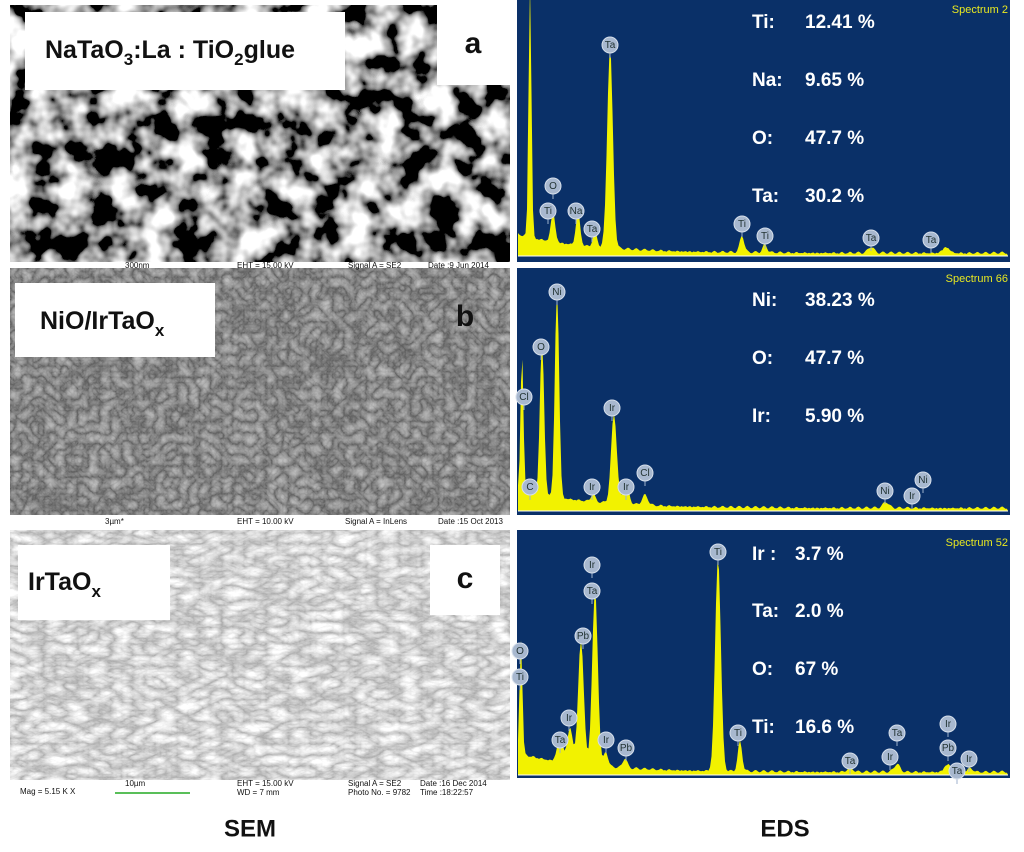 The height and width of the screenshot is (852, 1024). What do you see at coordinates (250, 828) in the screenshot?
I see `caption: SEM` at bounding box center [250, 828].